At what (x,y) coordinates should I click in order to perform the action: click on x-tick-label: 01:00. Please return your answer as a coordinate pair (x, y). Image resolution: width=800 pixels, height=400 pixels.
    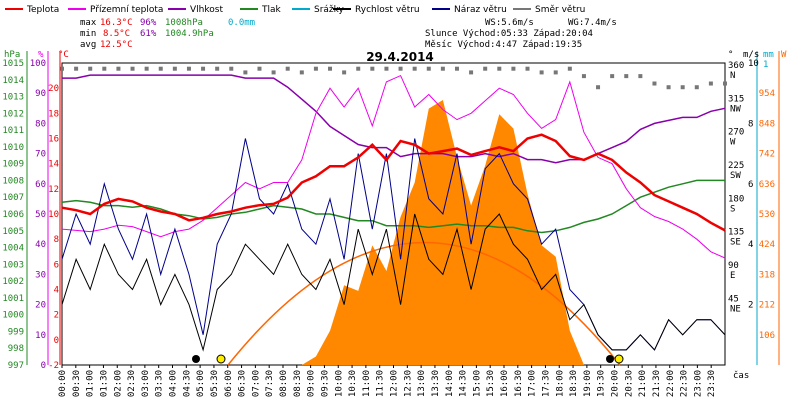
    Looking at the image, I should click on (91, 383).